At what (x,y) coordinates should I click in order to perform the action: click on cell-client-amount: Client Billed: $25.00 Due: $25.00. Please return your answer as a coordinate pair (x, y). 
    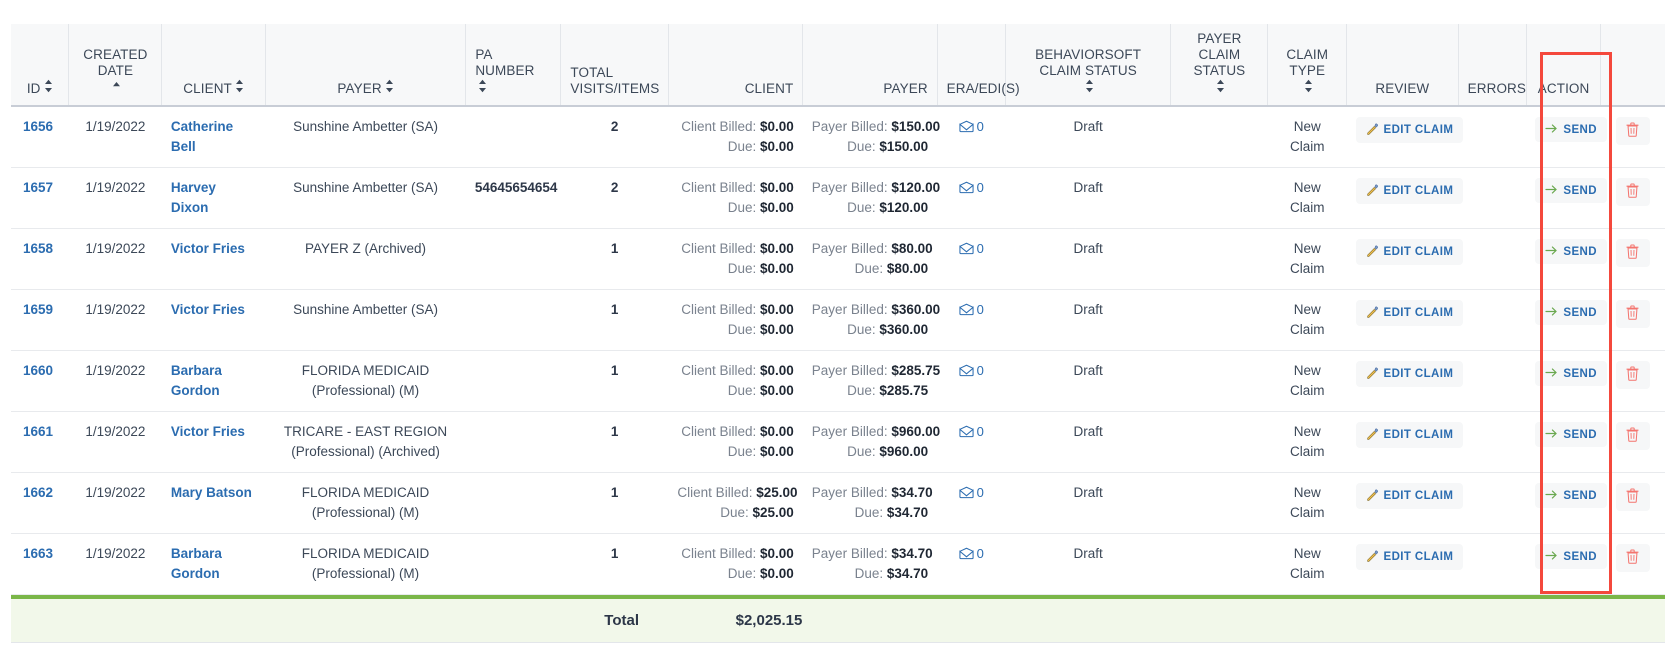
    Looking at the image, I should click on (735, 503).